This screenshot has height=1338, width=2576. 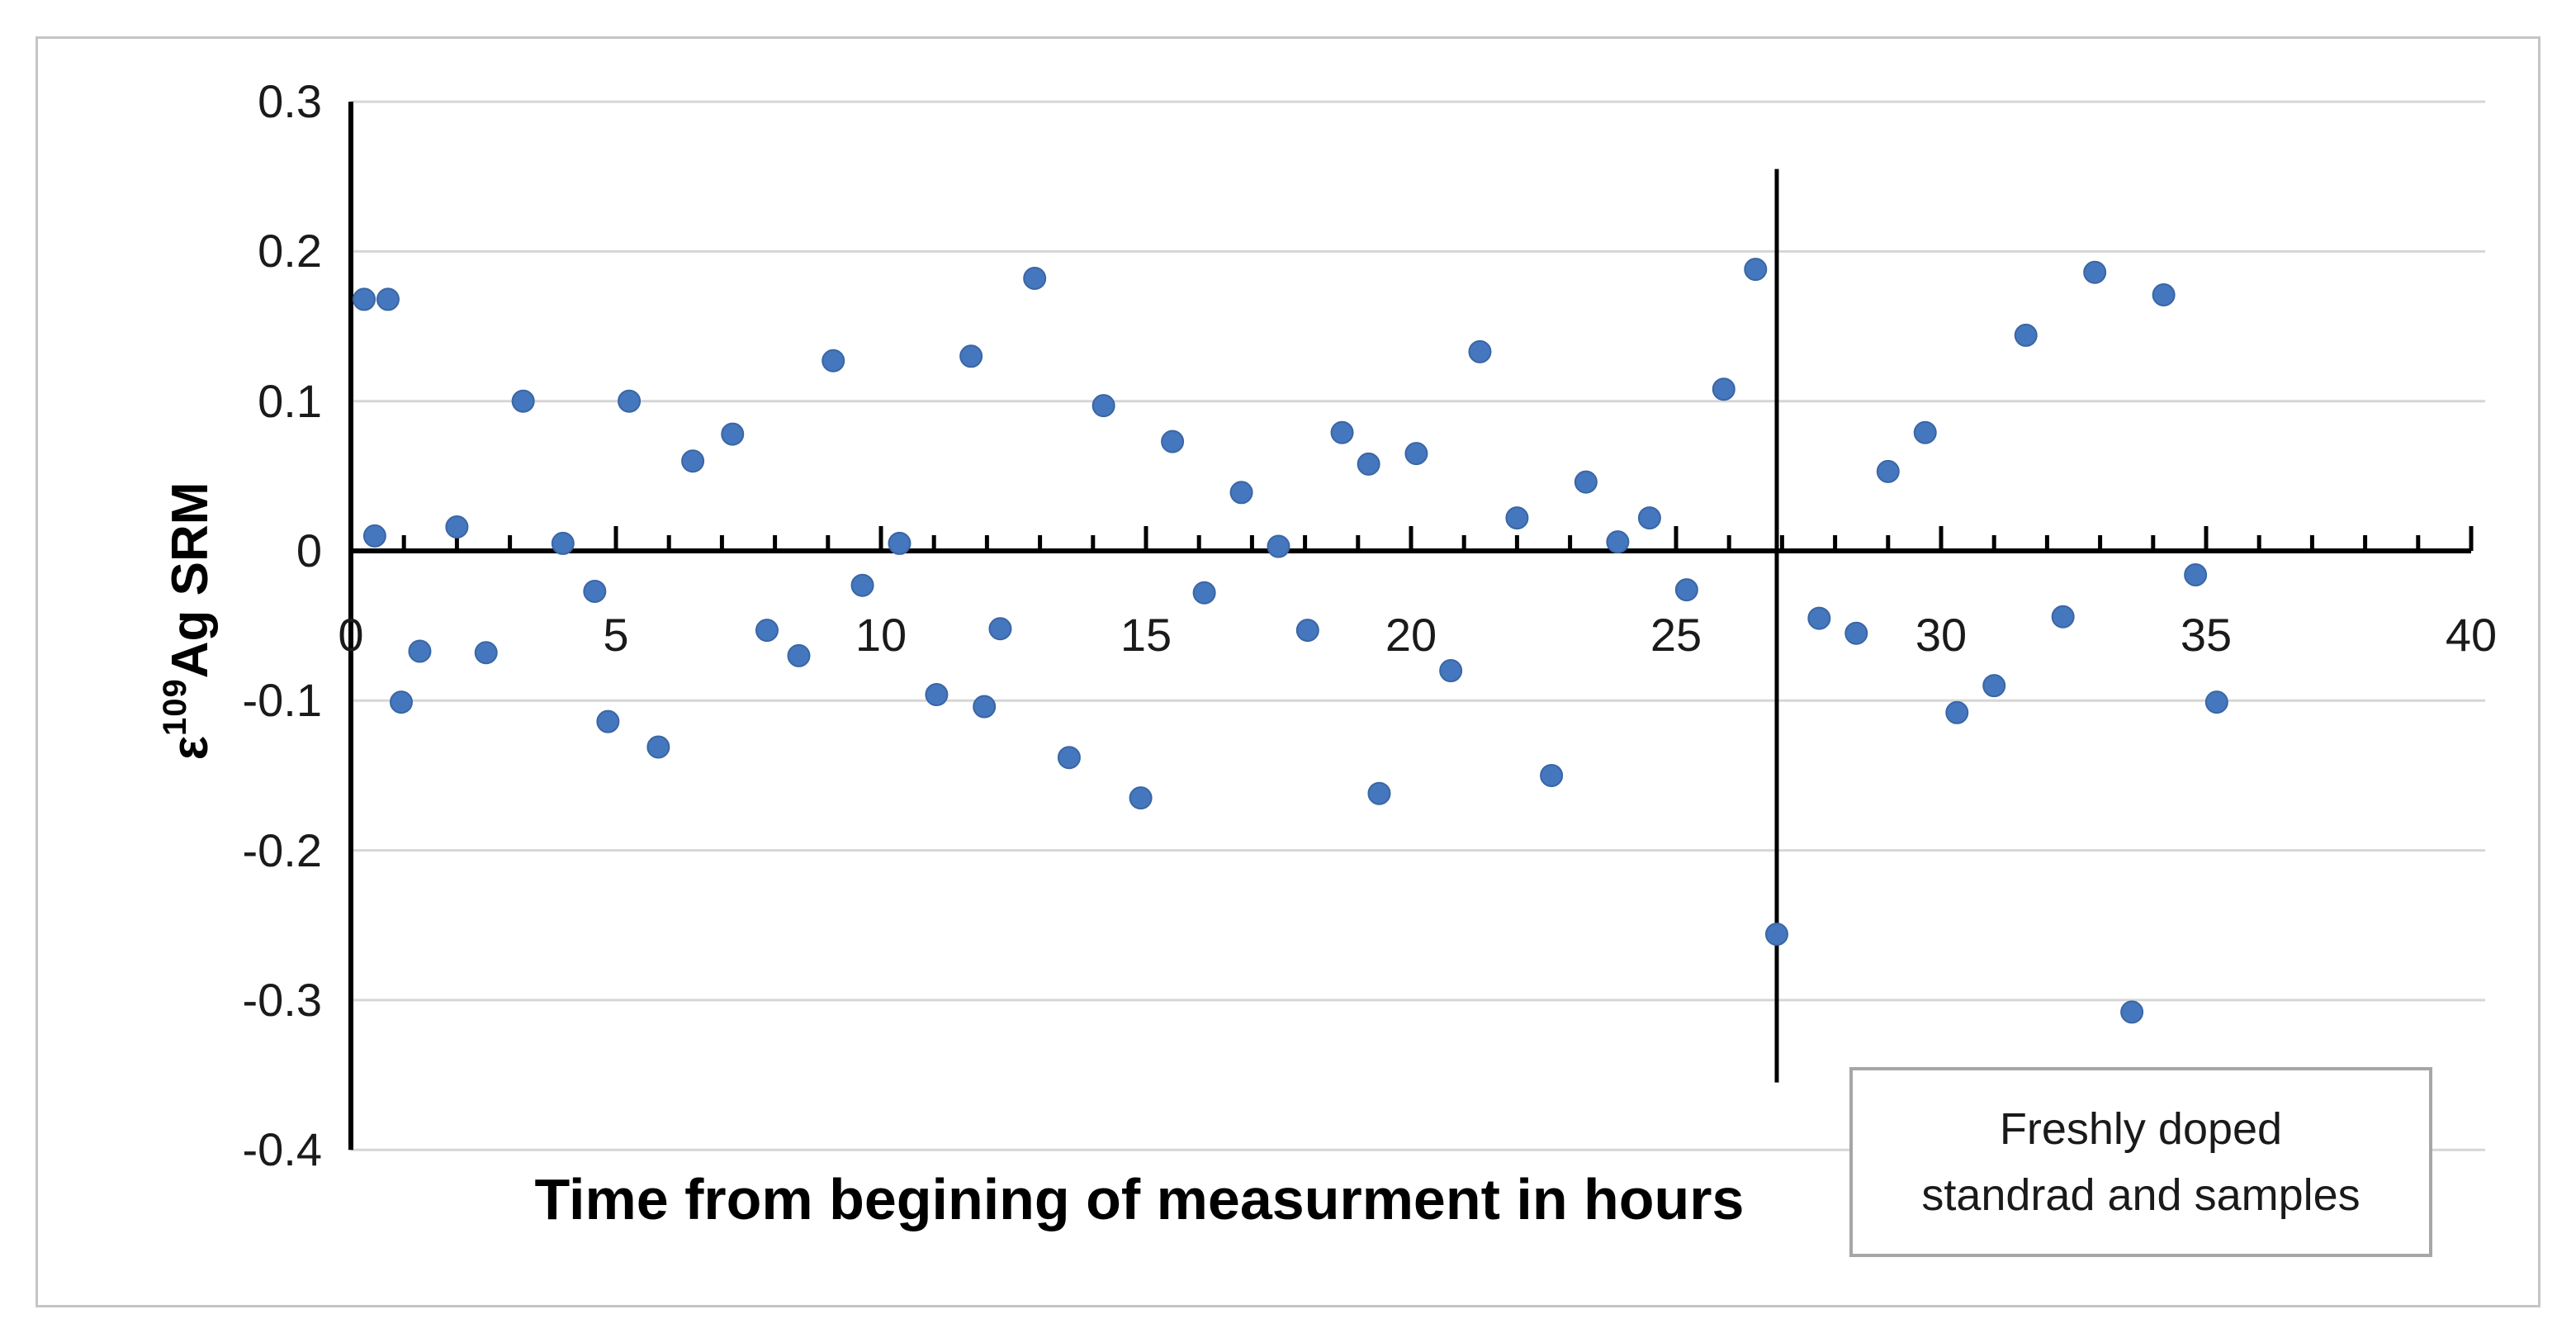 What do you see at coordinates (290, 400) in the screenshot?
I see `y-axis-tick-label: 0.1` at bounding box center [290, 400].